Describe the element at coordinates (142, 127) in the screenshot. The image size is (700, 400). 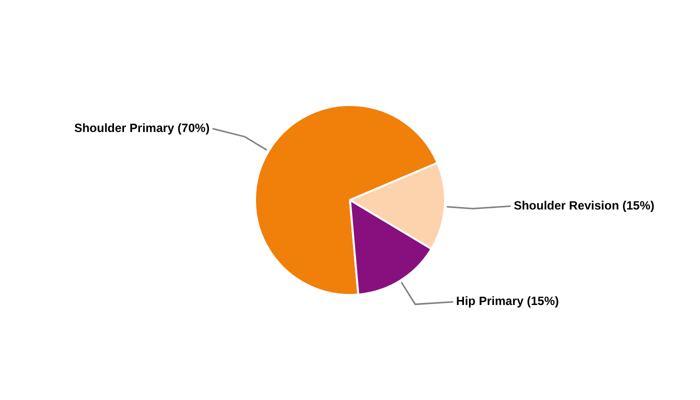
I see `slice-label: Shoulder Primary (70%)` at that location.